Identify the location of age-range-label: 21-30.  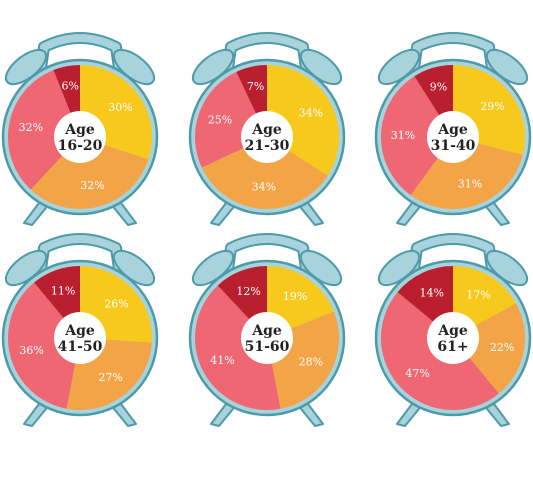
(267, 146).